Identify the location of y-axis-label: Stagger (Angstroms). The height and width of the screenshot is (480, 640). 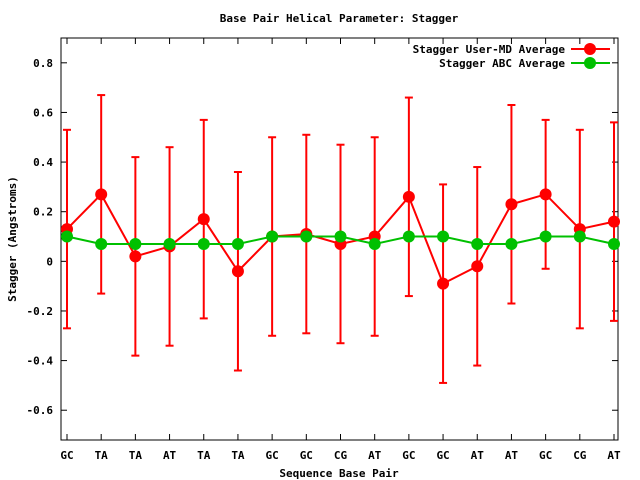
(12, 239).